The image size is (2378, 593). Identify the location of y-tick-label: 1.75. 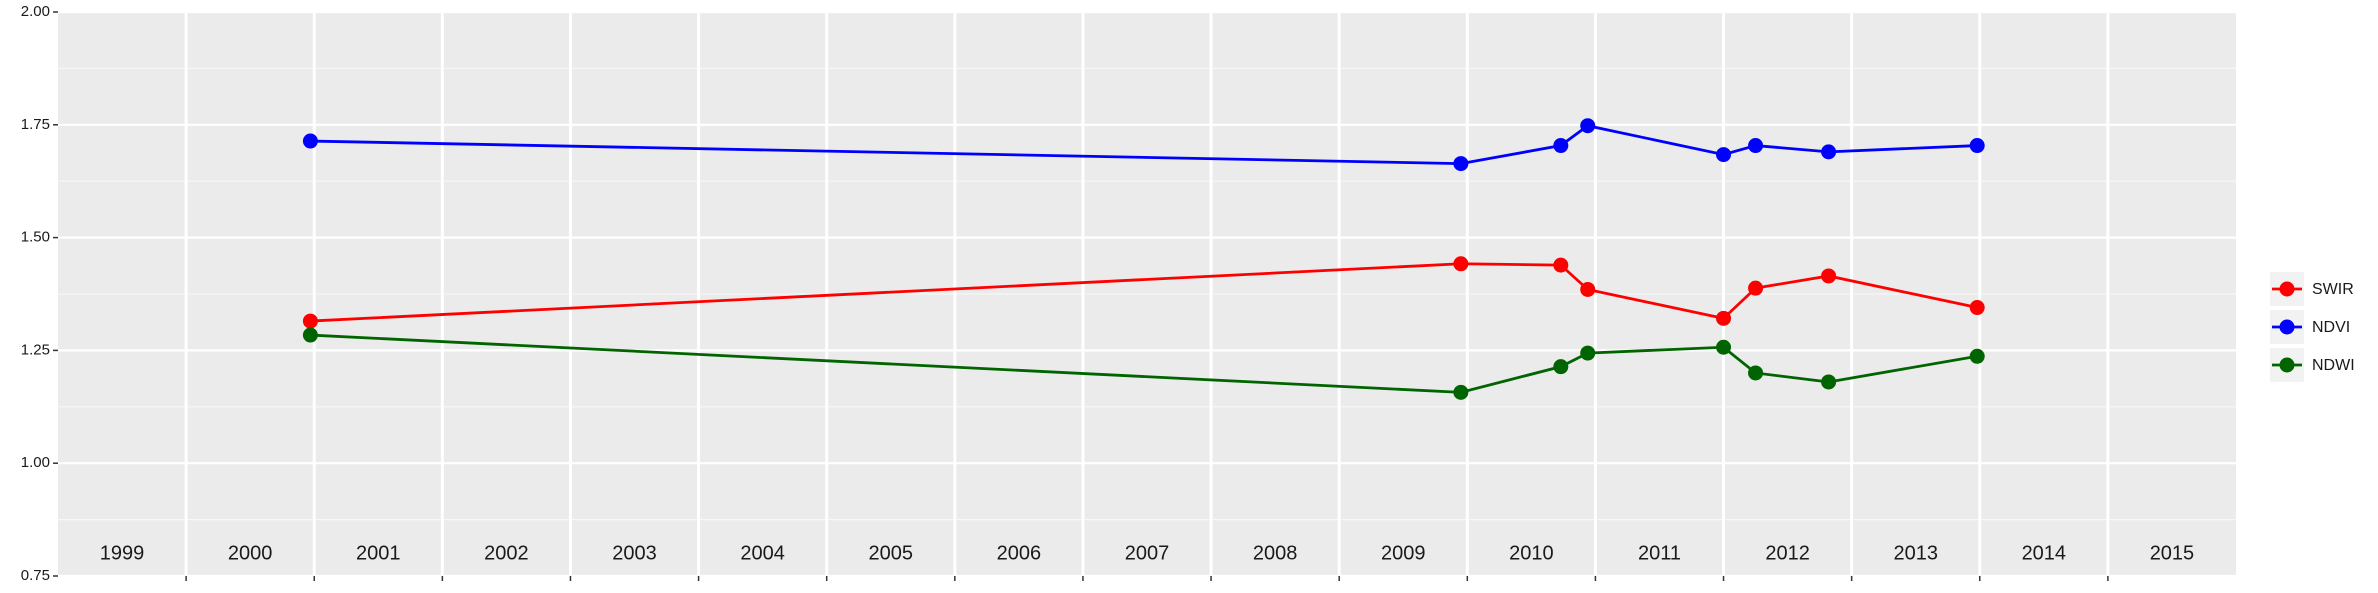
(35, 124).